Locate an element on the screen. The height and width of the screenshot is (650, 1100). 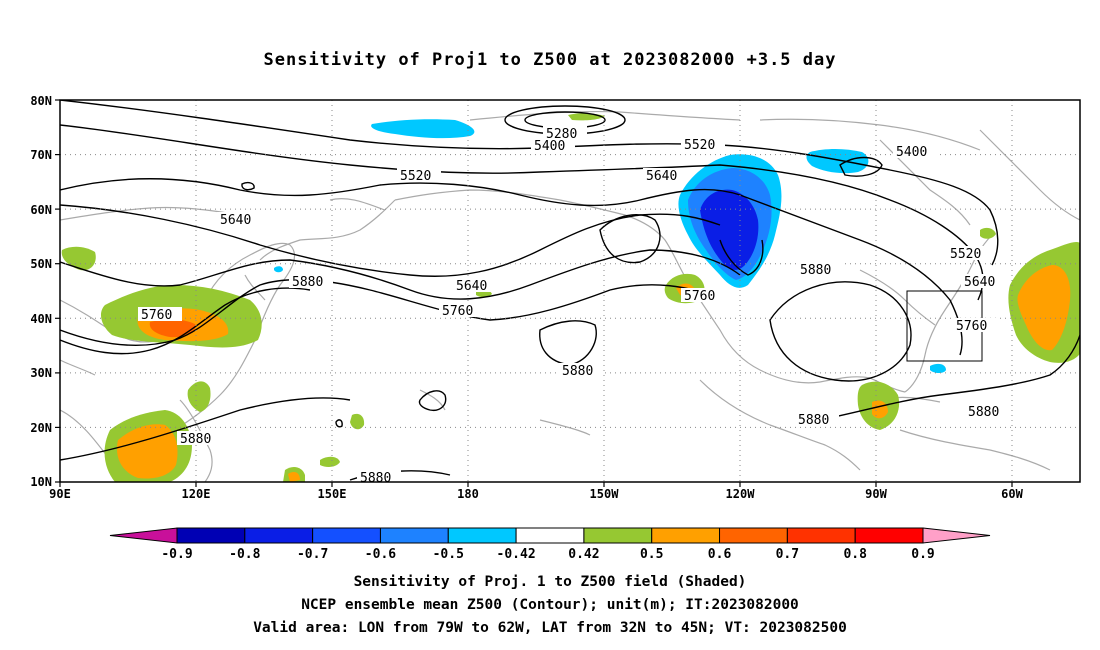
lon-label: 150W is located at coordinates (605, 494).